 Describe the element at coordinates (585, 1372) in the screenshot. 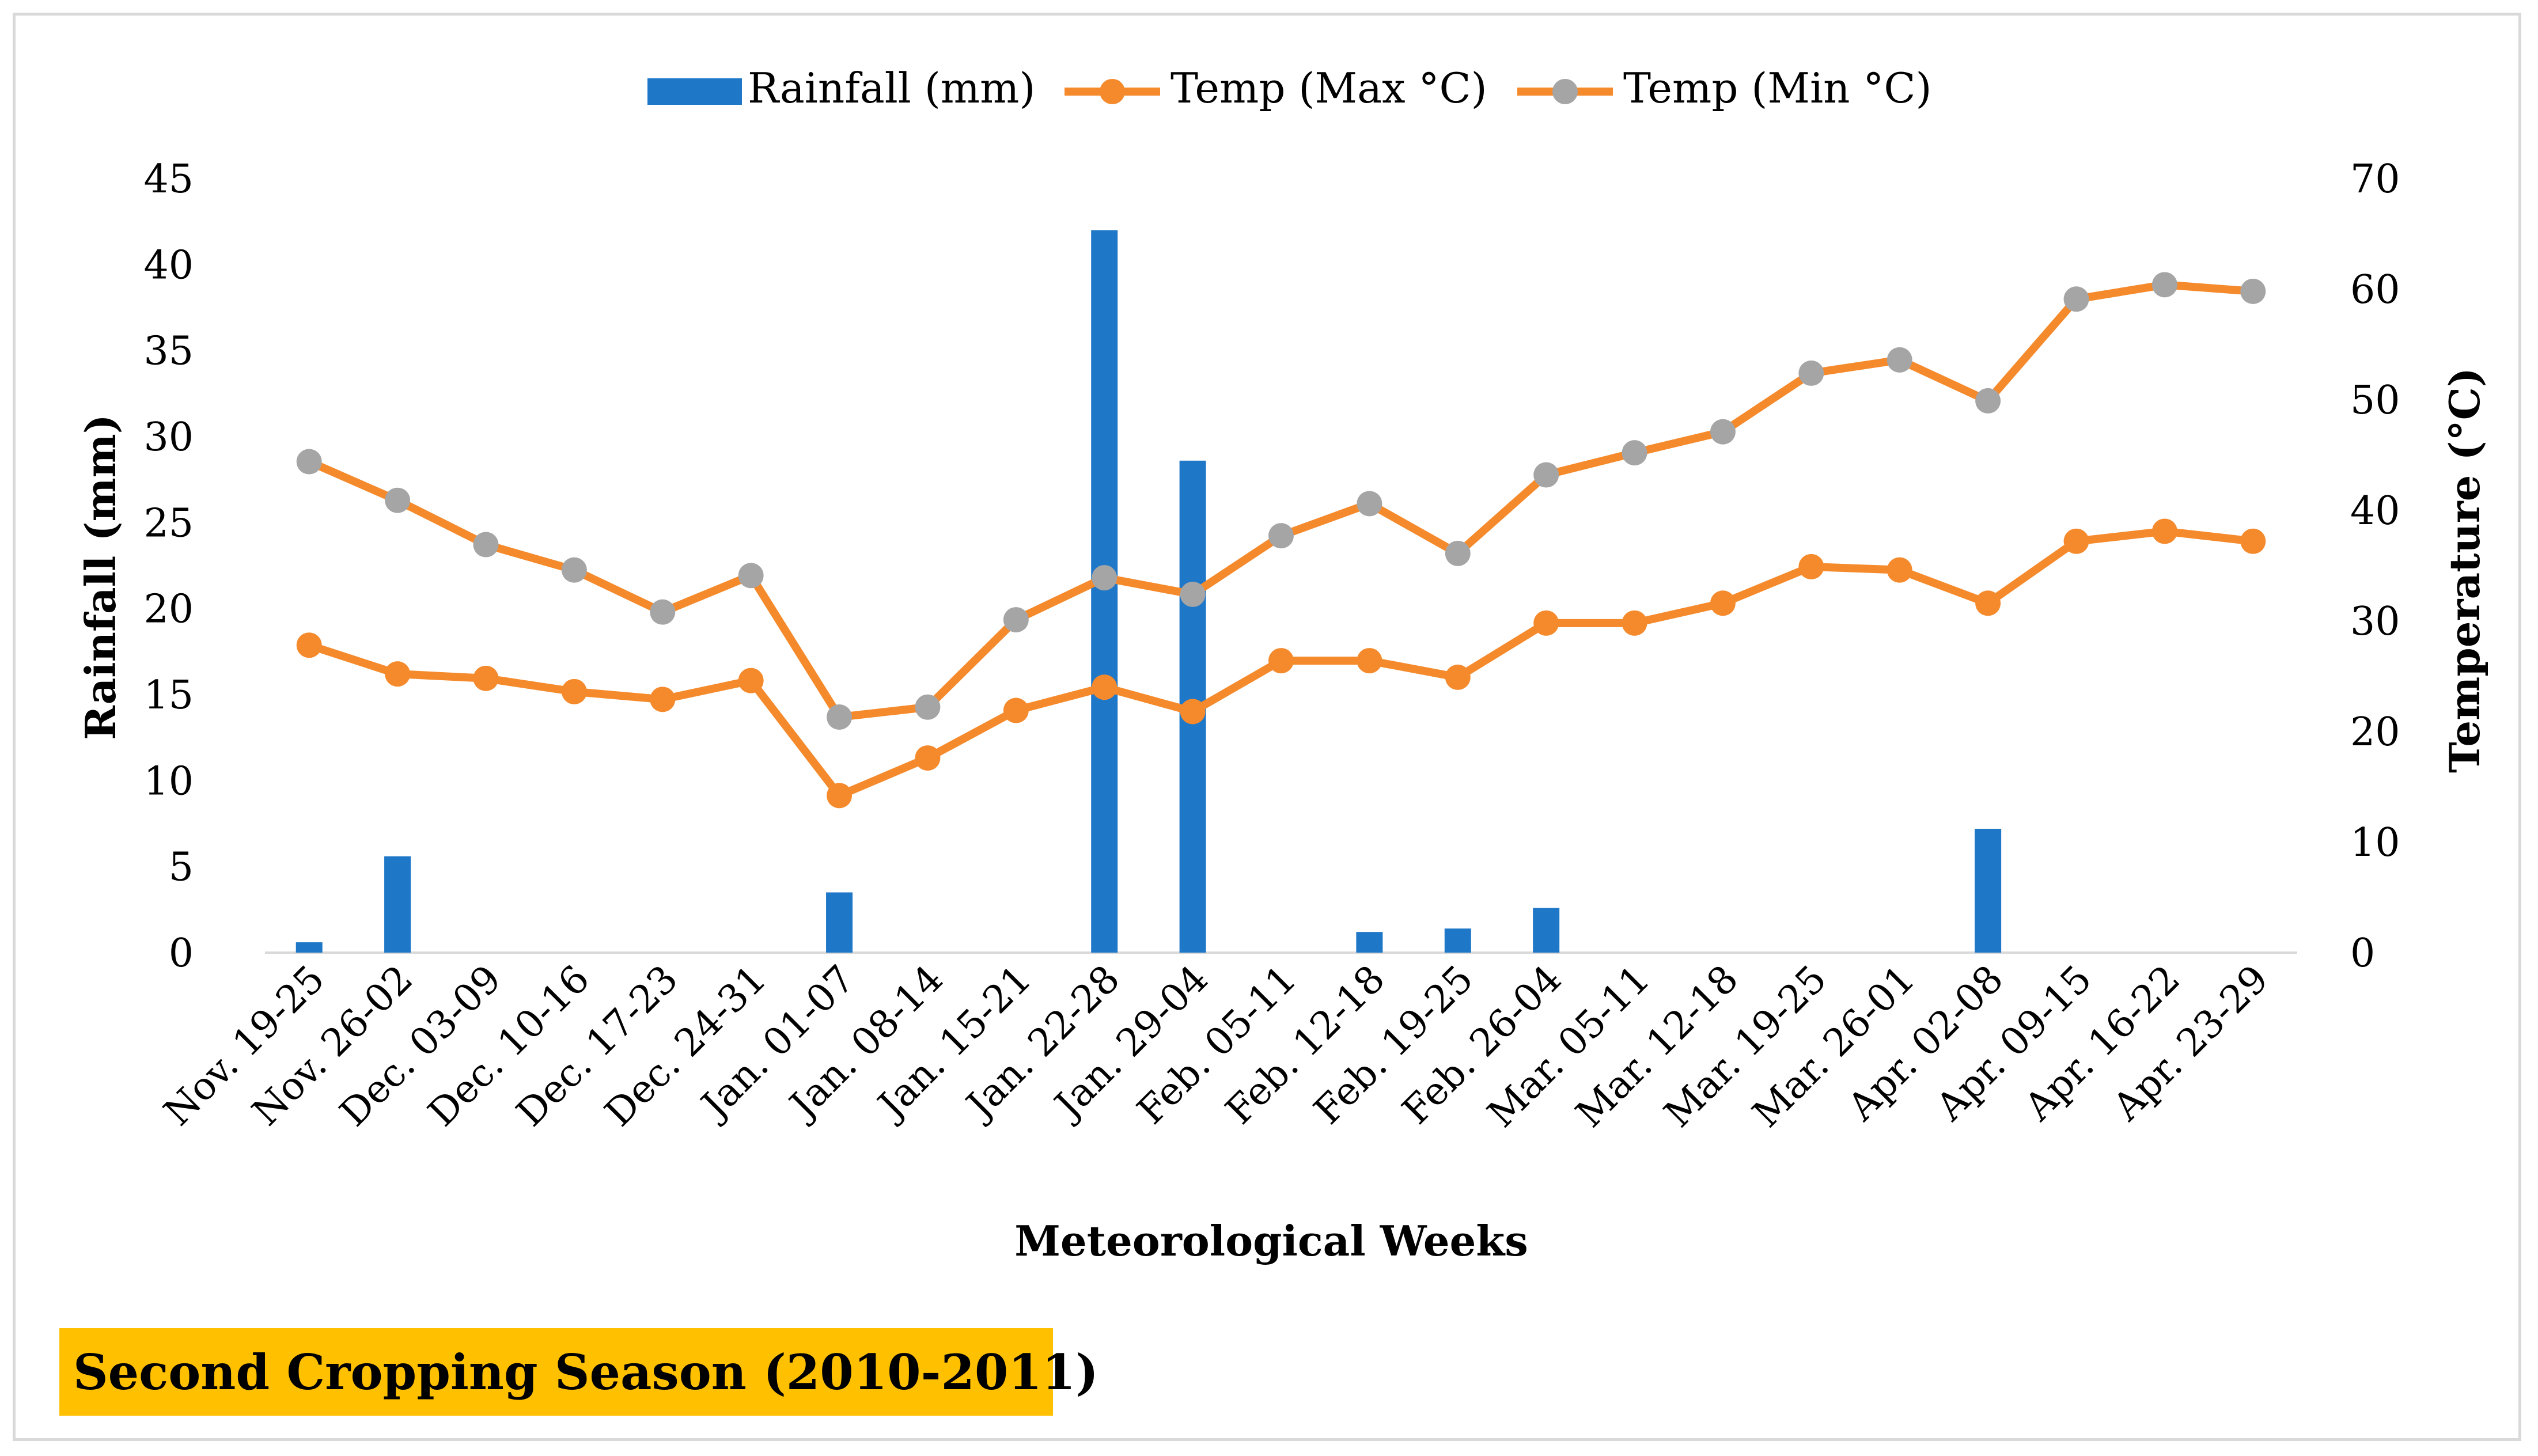

I see `season-label: Second Cropping Season (2010-2011)` at that location.